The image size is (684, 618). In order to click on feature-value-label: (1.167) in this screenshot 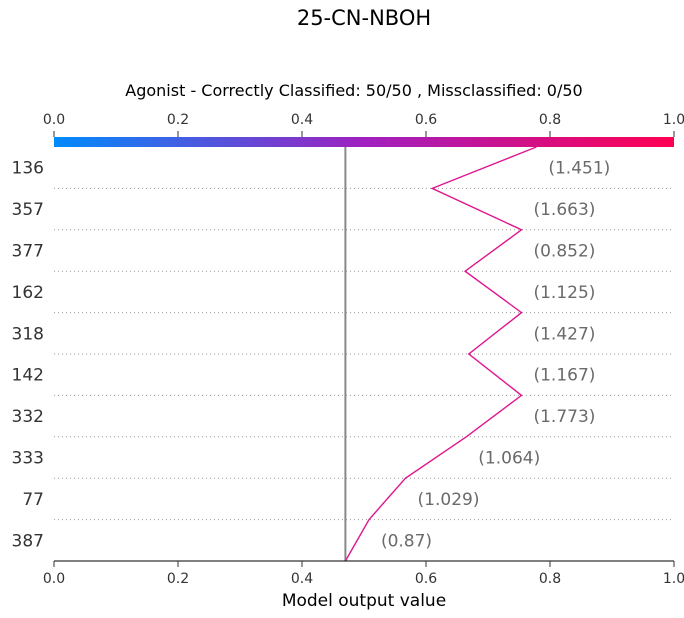, I will do `click(564, 376)`.